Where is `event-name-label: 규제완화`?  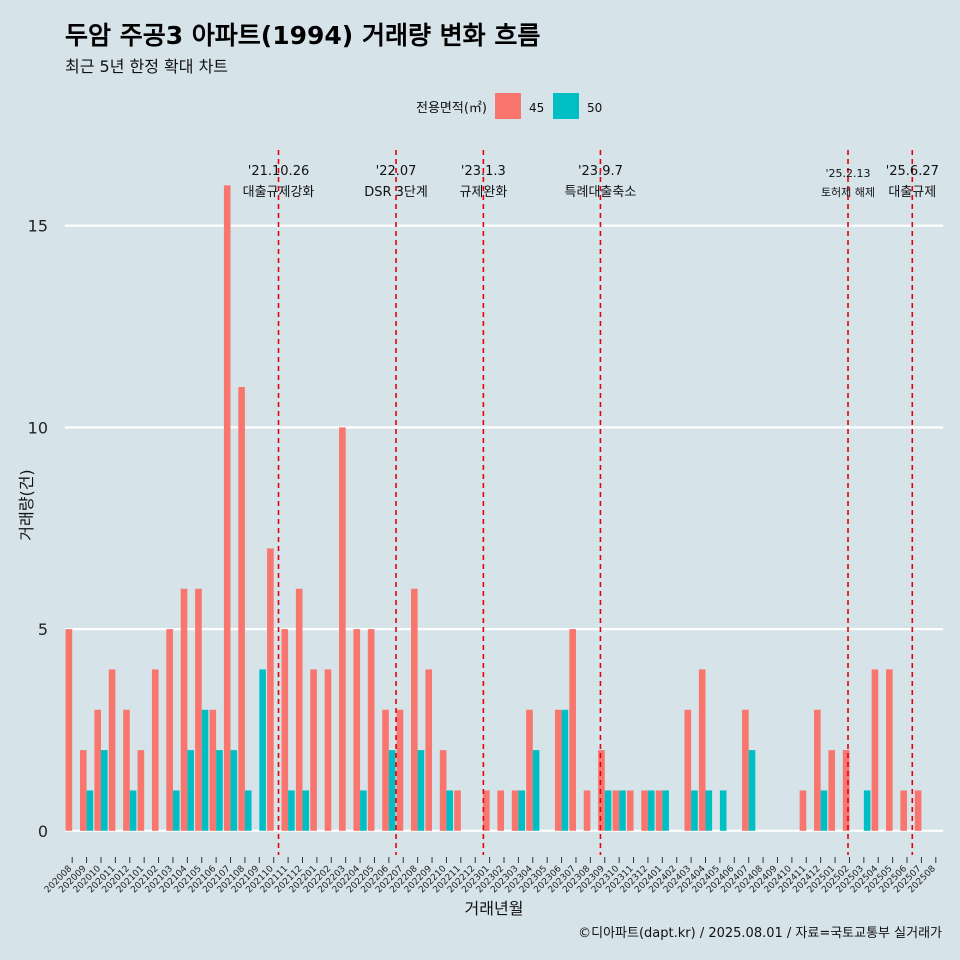
event-name-label: 규제완화 is located at coordinates (483, 192).